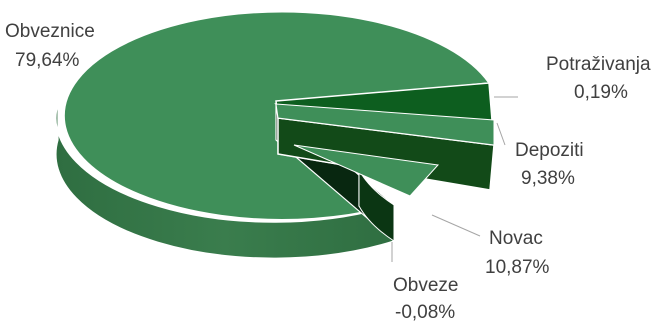  Describe the element at coordinates (425, 311) in the screenshot. I see `label-obveze-value: -0,08%` at that location.